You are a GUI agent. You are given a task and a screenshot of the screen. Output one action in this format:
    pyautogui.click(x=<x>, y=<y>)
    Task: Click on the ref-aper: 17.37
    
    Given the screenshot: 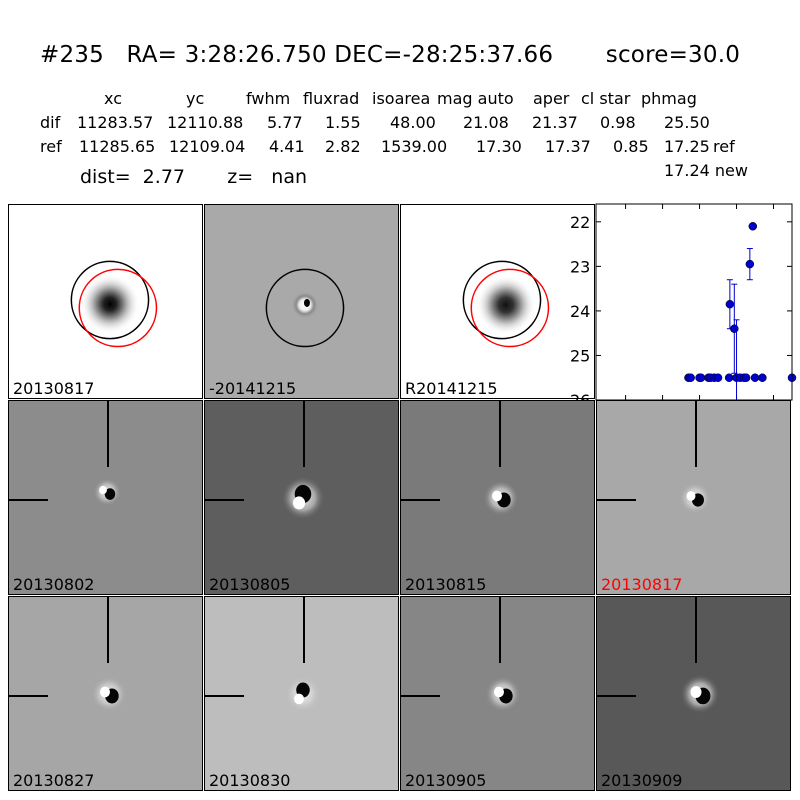 What is the action you would take?
    pyautogui.click(x=568, y=146)
    